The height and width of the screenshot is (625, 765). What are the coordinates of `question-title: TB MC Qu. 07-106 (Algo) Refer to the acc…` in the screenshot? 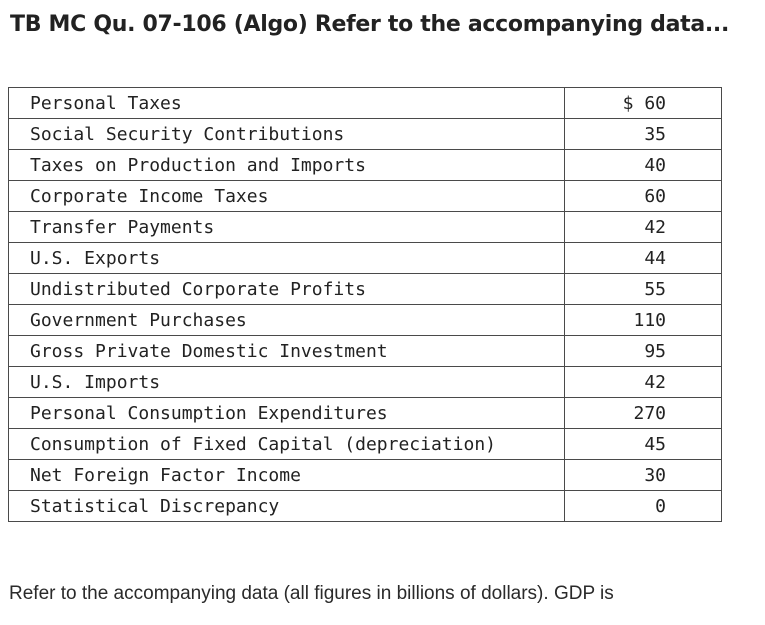 It's located at (370, 24).